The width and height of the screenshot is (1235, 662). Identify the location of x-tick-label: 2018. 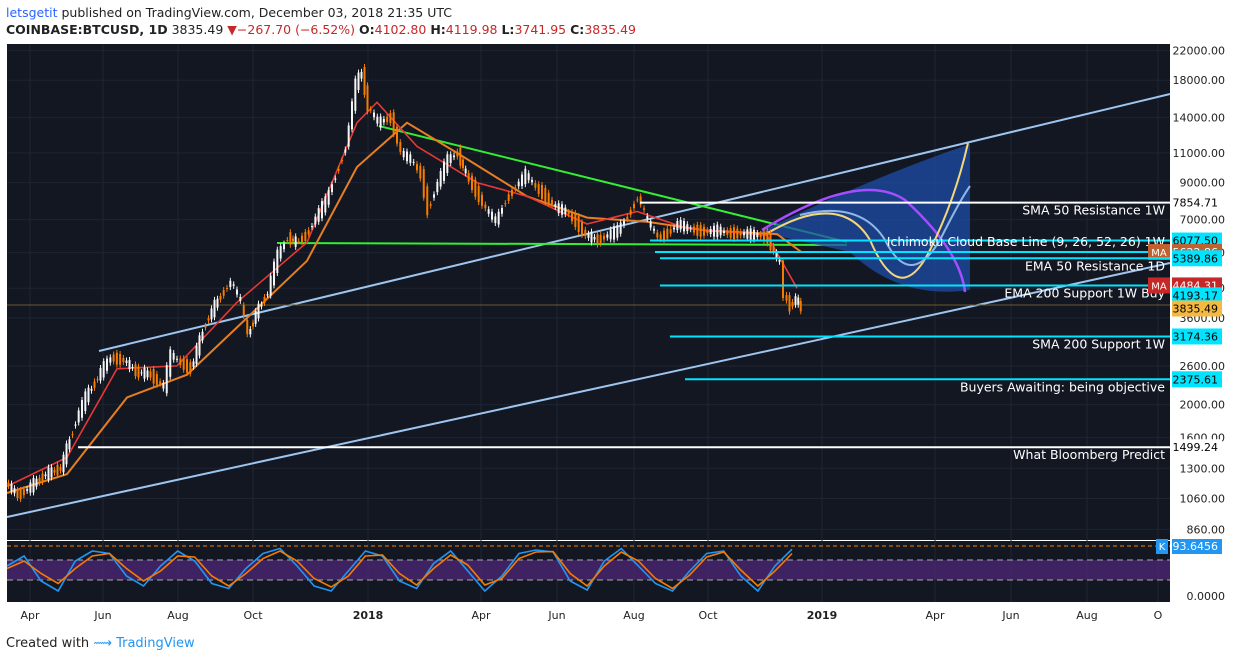
(368, 615).